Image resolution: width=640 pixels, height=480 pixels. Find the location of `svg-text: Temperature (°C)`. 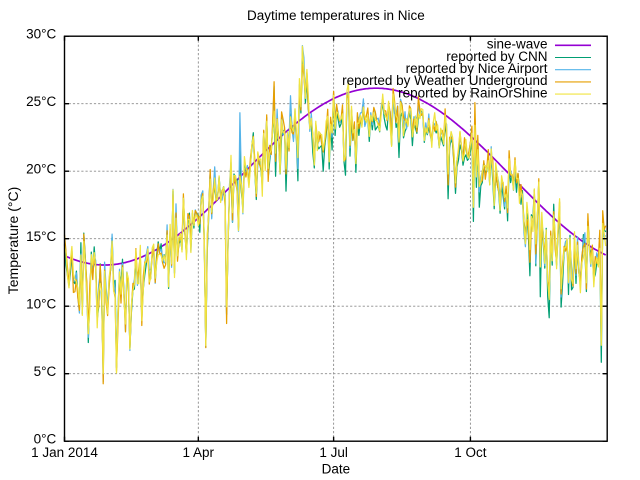

svg-text: Temperature (°C) is located at coordinates (13, 241).